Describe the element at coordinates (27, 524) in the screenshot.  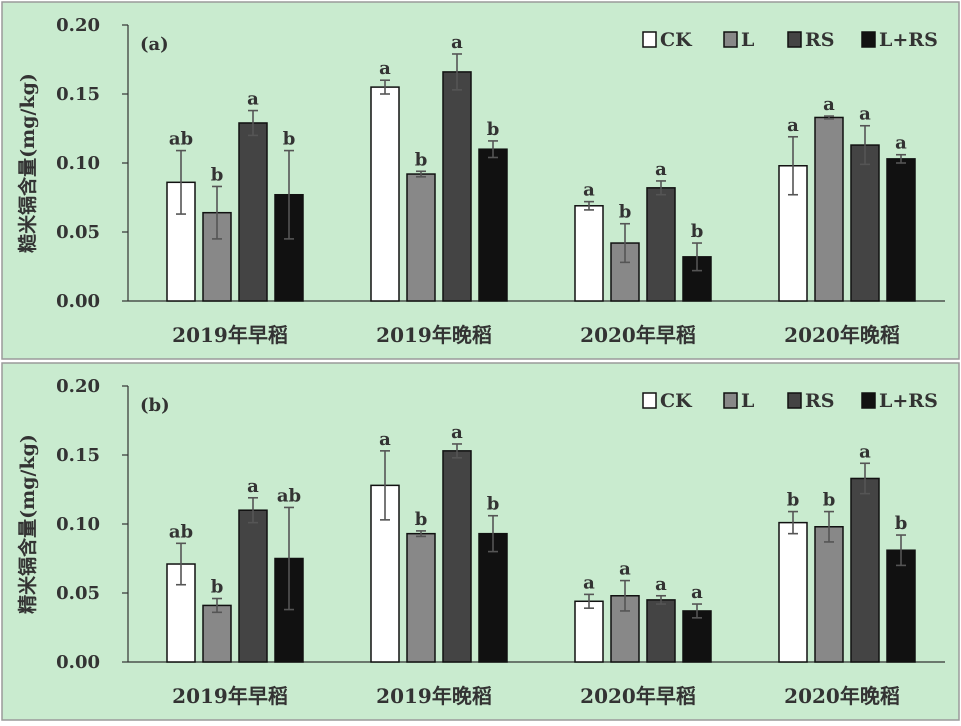
I see `y-axis-label: 精米镉含量(mg/kg)` at that location.